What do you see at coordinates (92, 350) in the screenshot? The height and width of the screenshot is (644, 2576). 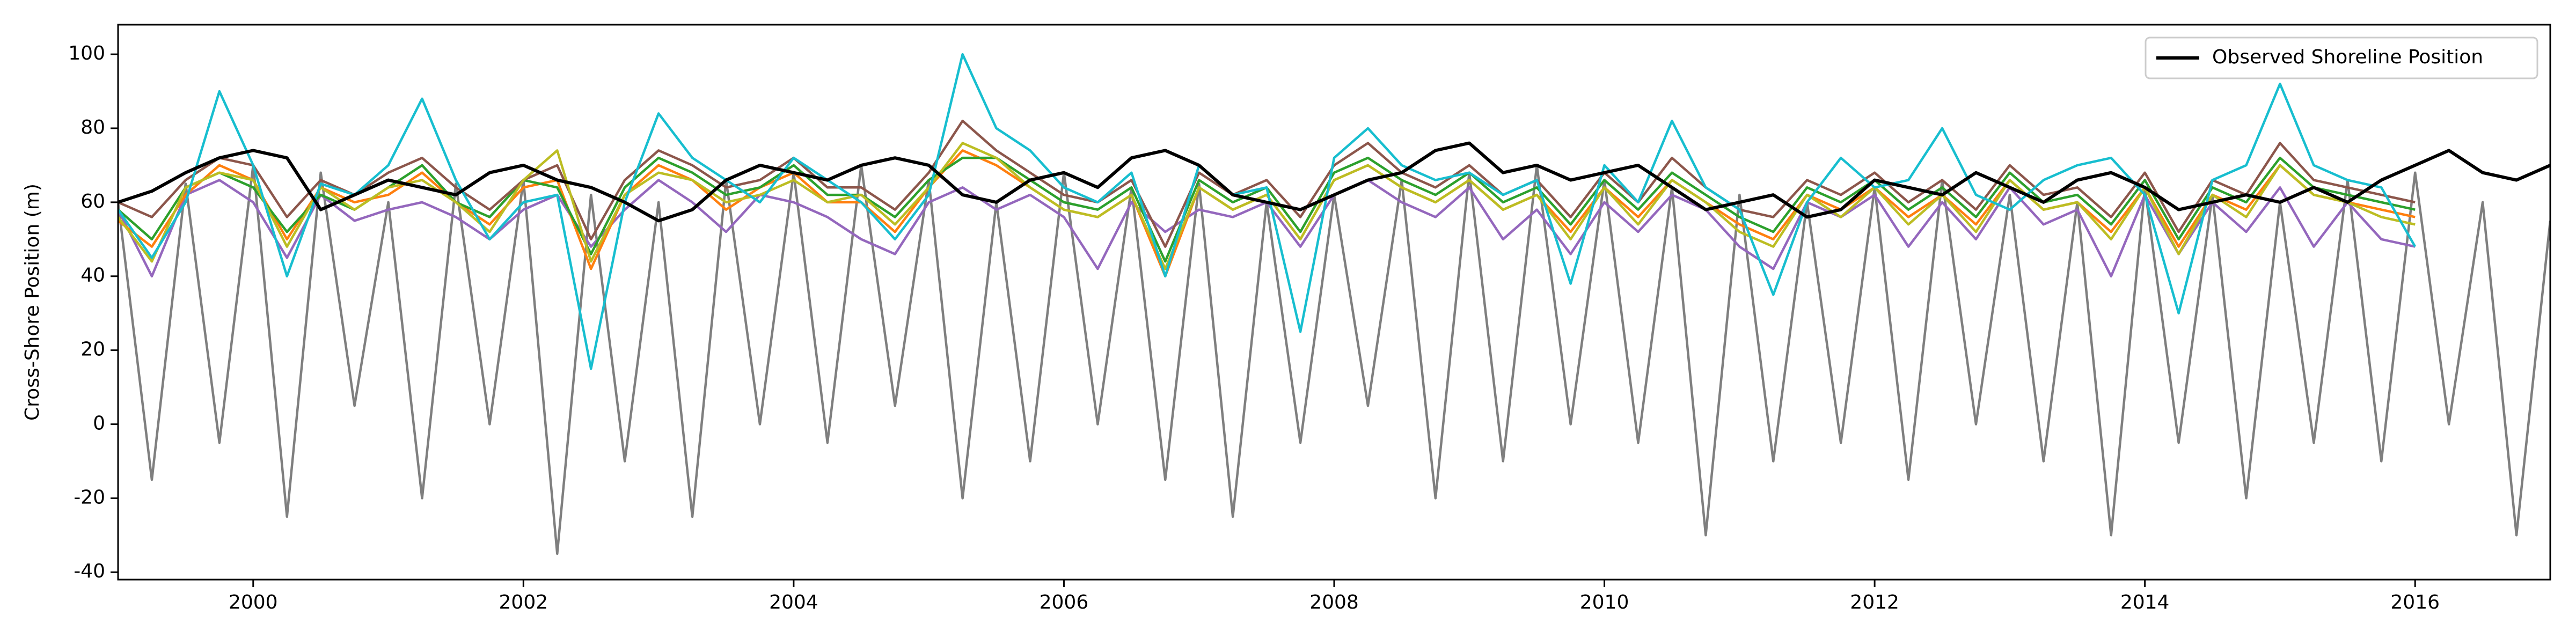 I see `y-tick-label: 20` at bounding box center [92, 350].